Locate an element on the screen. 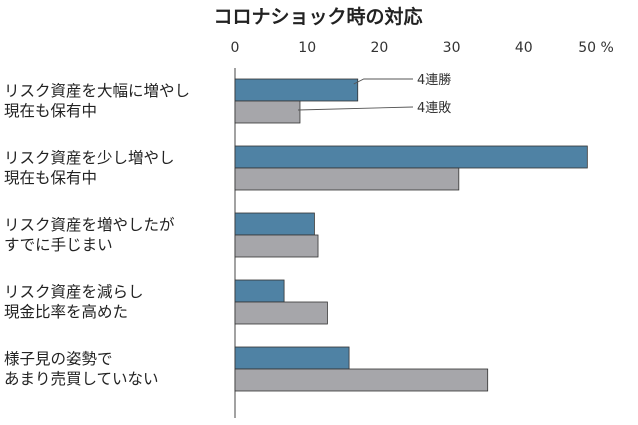  x-axis-ticks: 0 10 20 30 40 50 % is located at coordinates (422, 48).